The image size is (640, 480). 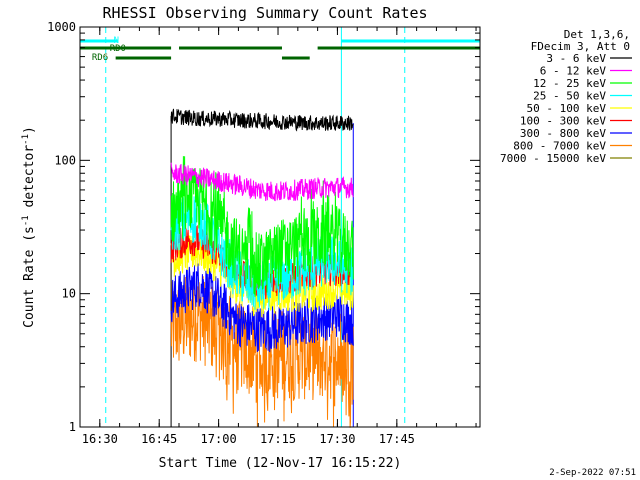 I want to click on legend-label: 7000 - 15000 keV, so click(x=553, y=158).